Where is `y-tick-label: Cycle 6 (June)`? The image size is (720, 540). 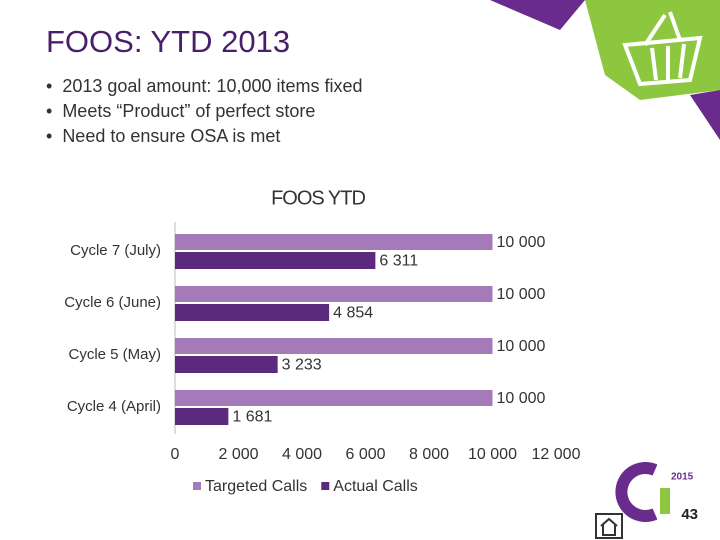
y-tick-label: Cycle 6 (June) is located at coordinates (112, 302).